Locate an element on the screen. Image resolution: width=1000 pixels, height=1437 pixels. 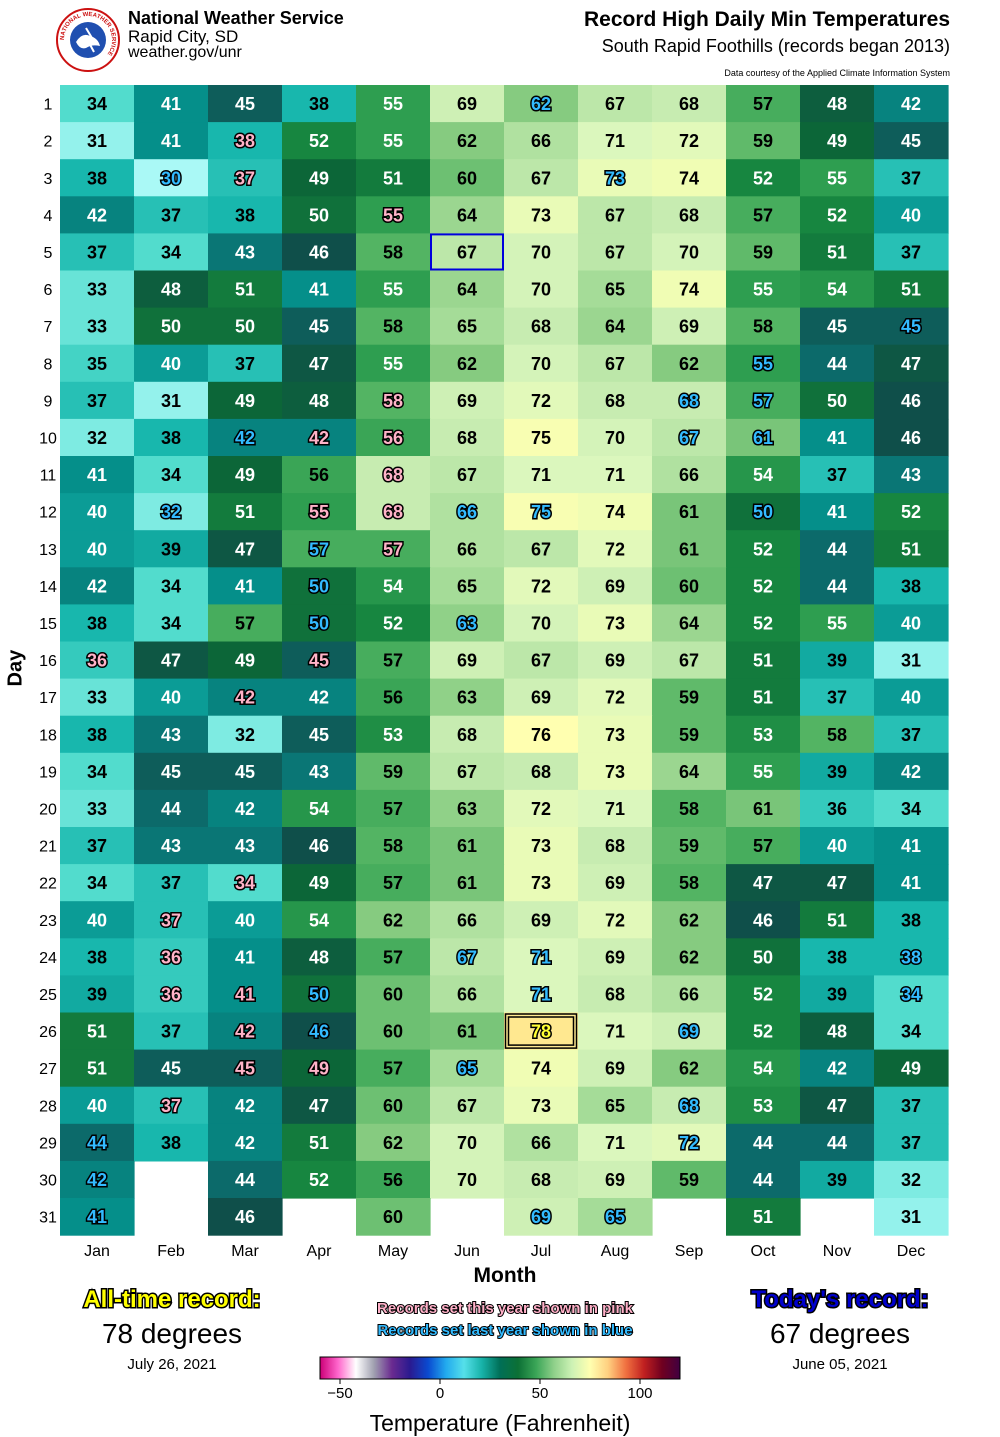
cell-value: 66 is located at coordinates (467, 994).